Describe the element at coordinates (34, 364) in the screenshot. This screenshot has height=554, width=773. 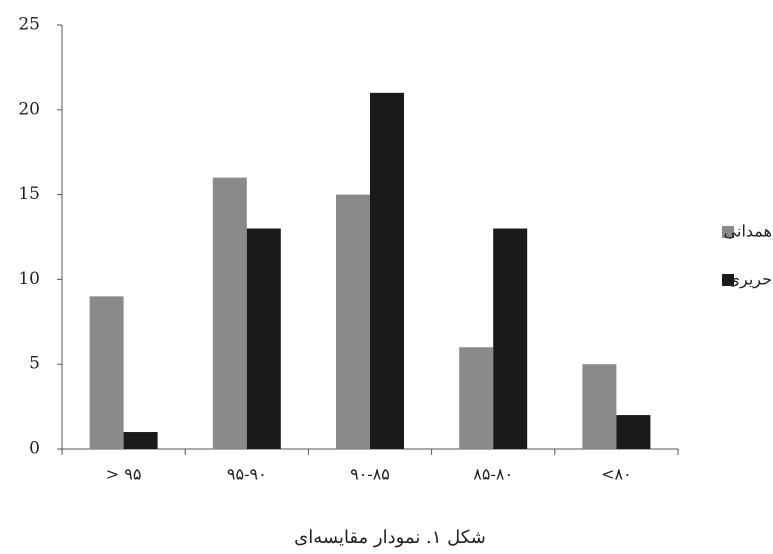
I see `y-tick-label: 5` at that location.